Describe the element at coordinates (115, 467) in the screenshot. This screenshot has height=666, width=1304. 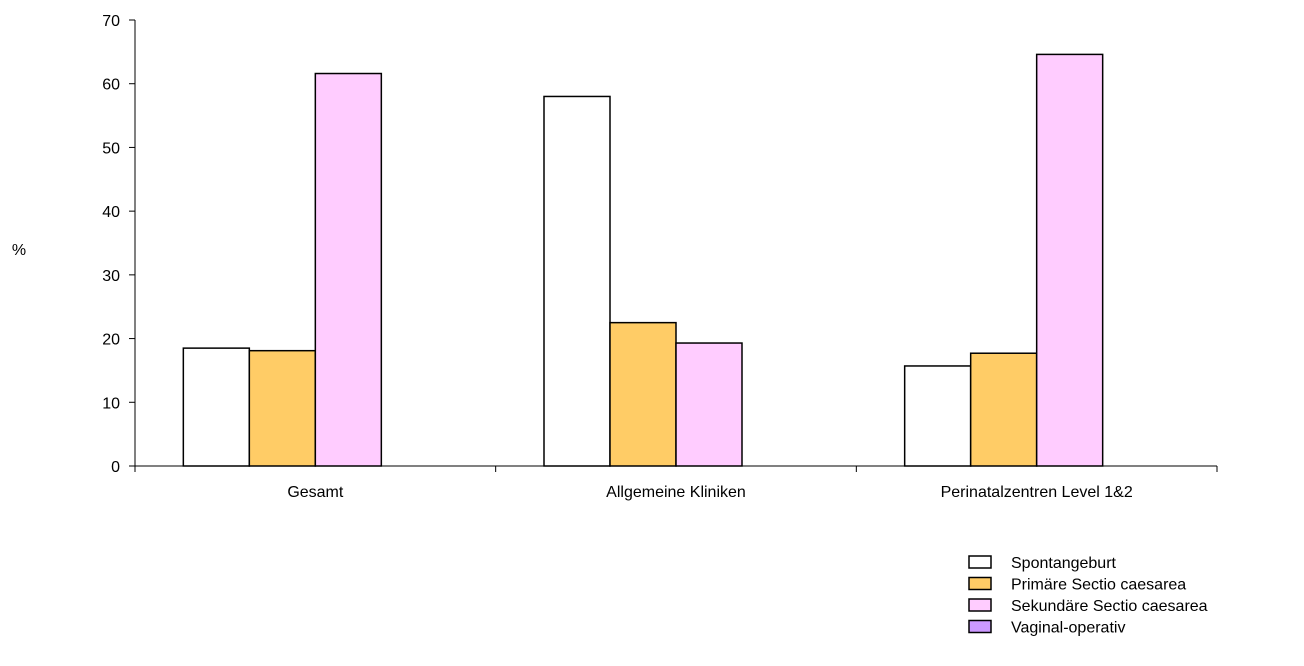
I see `y-tick-label: 0` at that location.